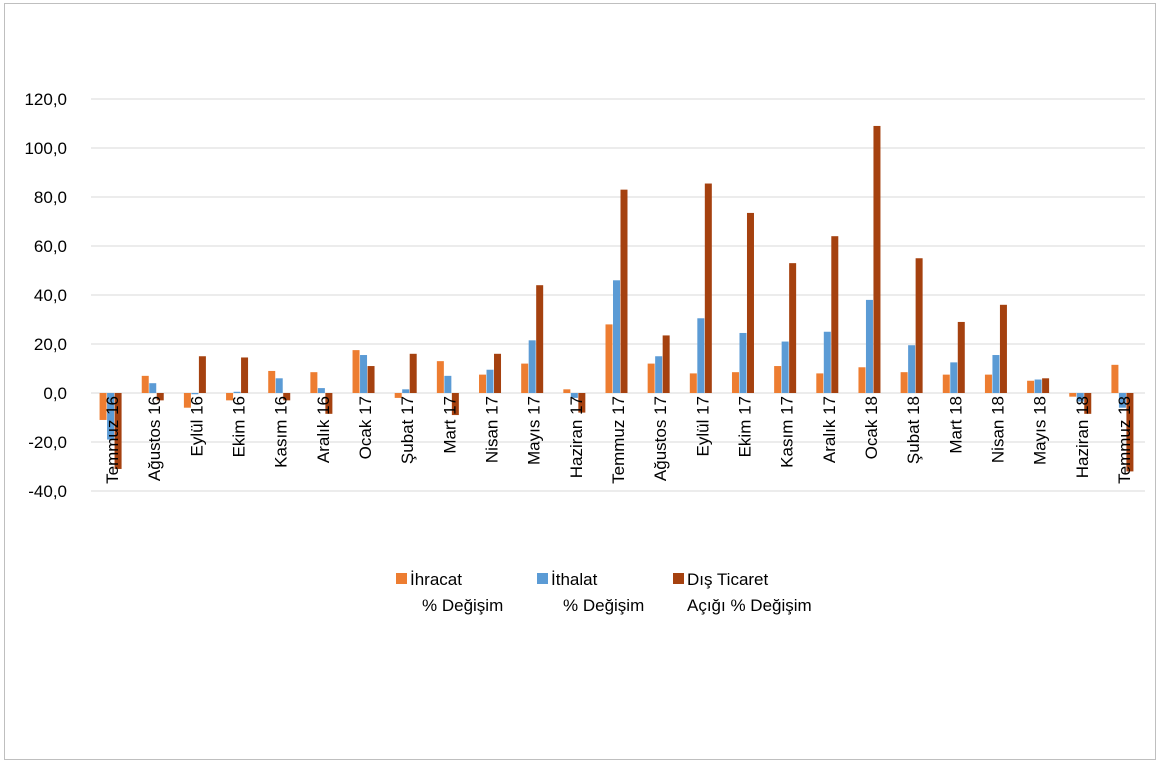 This screenshot has width=1159, height=763. I want to click on legend-item: İhracat % Değişim, so click(449, 592).